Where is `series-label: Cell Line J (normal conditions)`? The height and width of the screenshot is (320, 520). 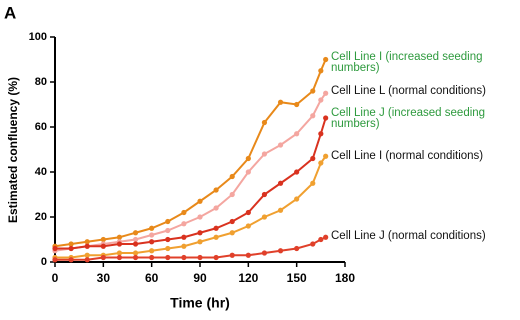 series-label: Cell Line J (normal conditions) is located at coordinates (408, 236).